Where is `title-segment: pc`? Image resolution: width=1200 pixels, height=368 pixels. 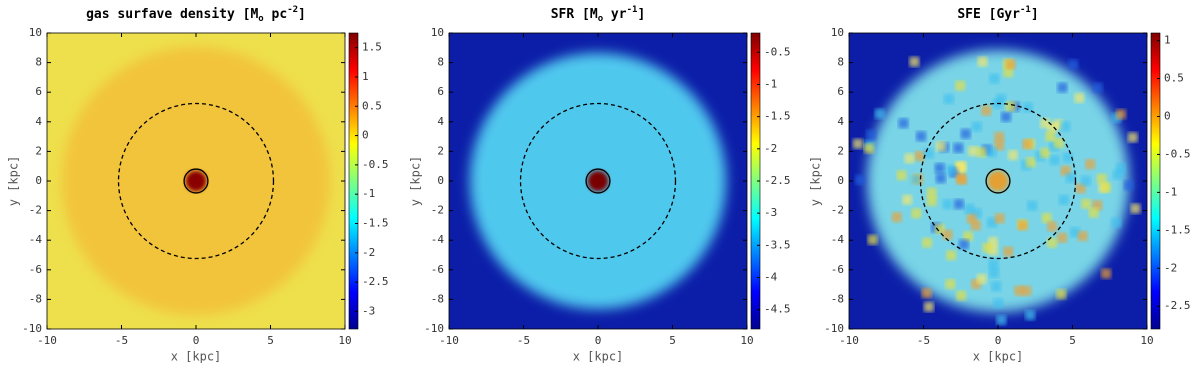
title-segment: pc is located at coordinates (275, 14).